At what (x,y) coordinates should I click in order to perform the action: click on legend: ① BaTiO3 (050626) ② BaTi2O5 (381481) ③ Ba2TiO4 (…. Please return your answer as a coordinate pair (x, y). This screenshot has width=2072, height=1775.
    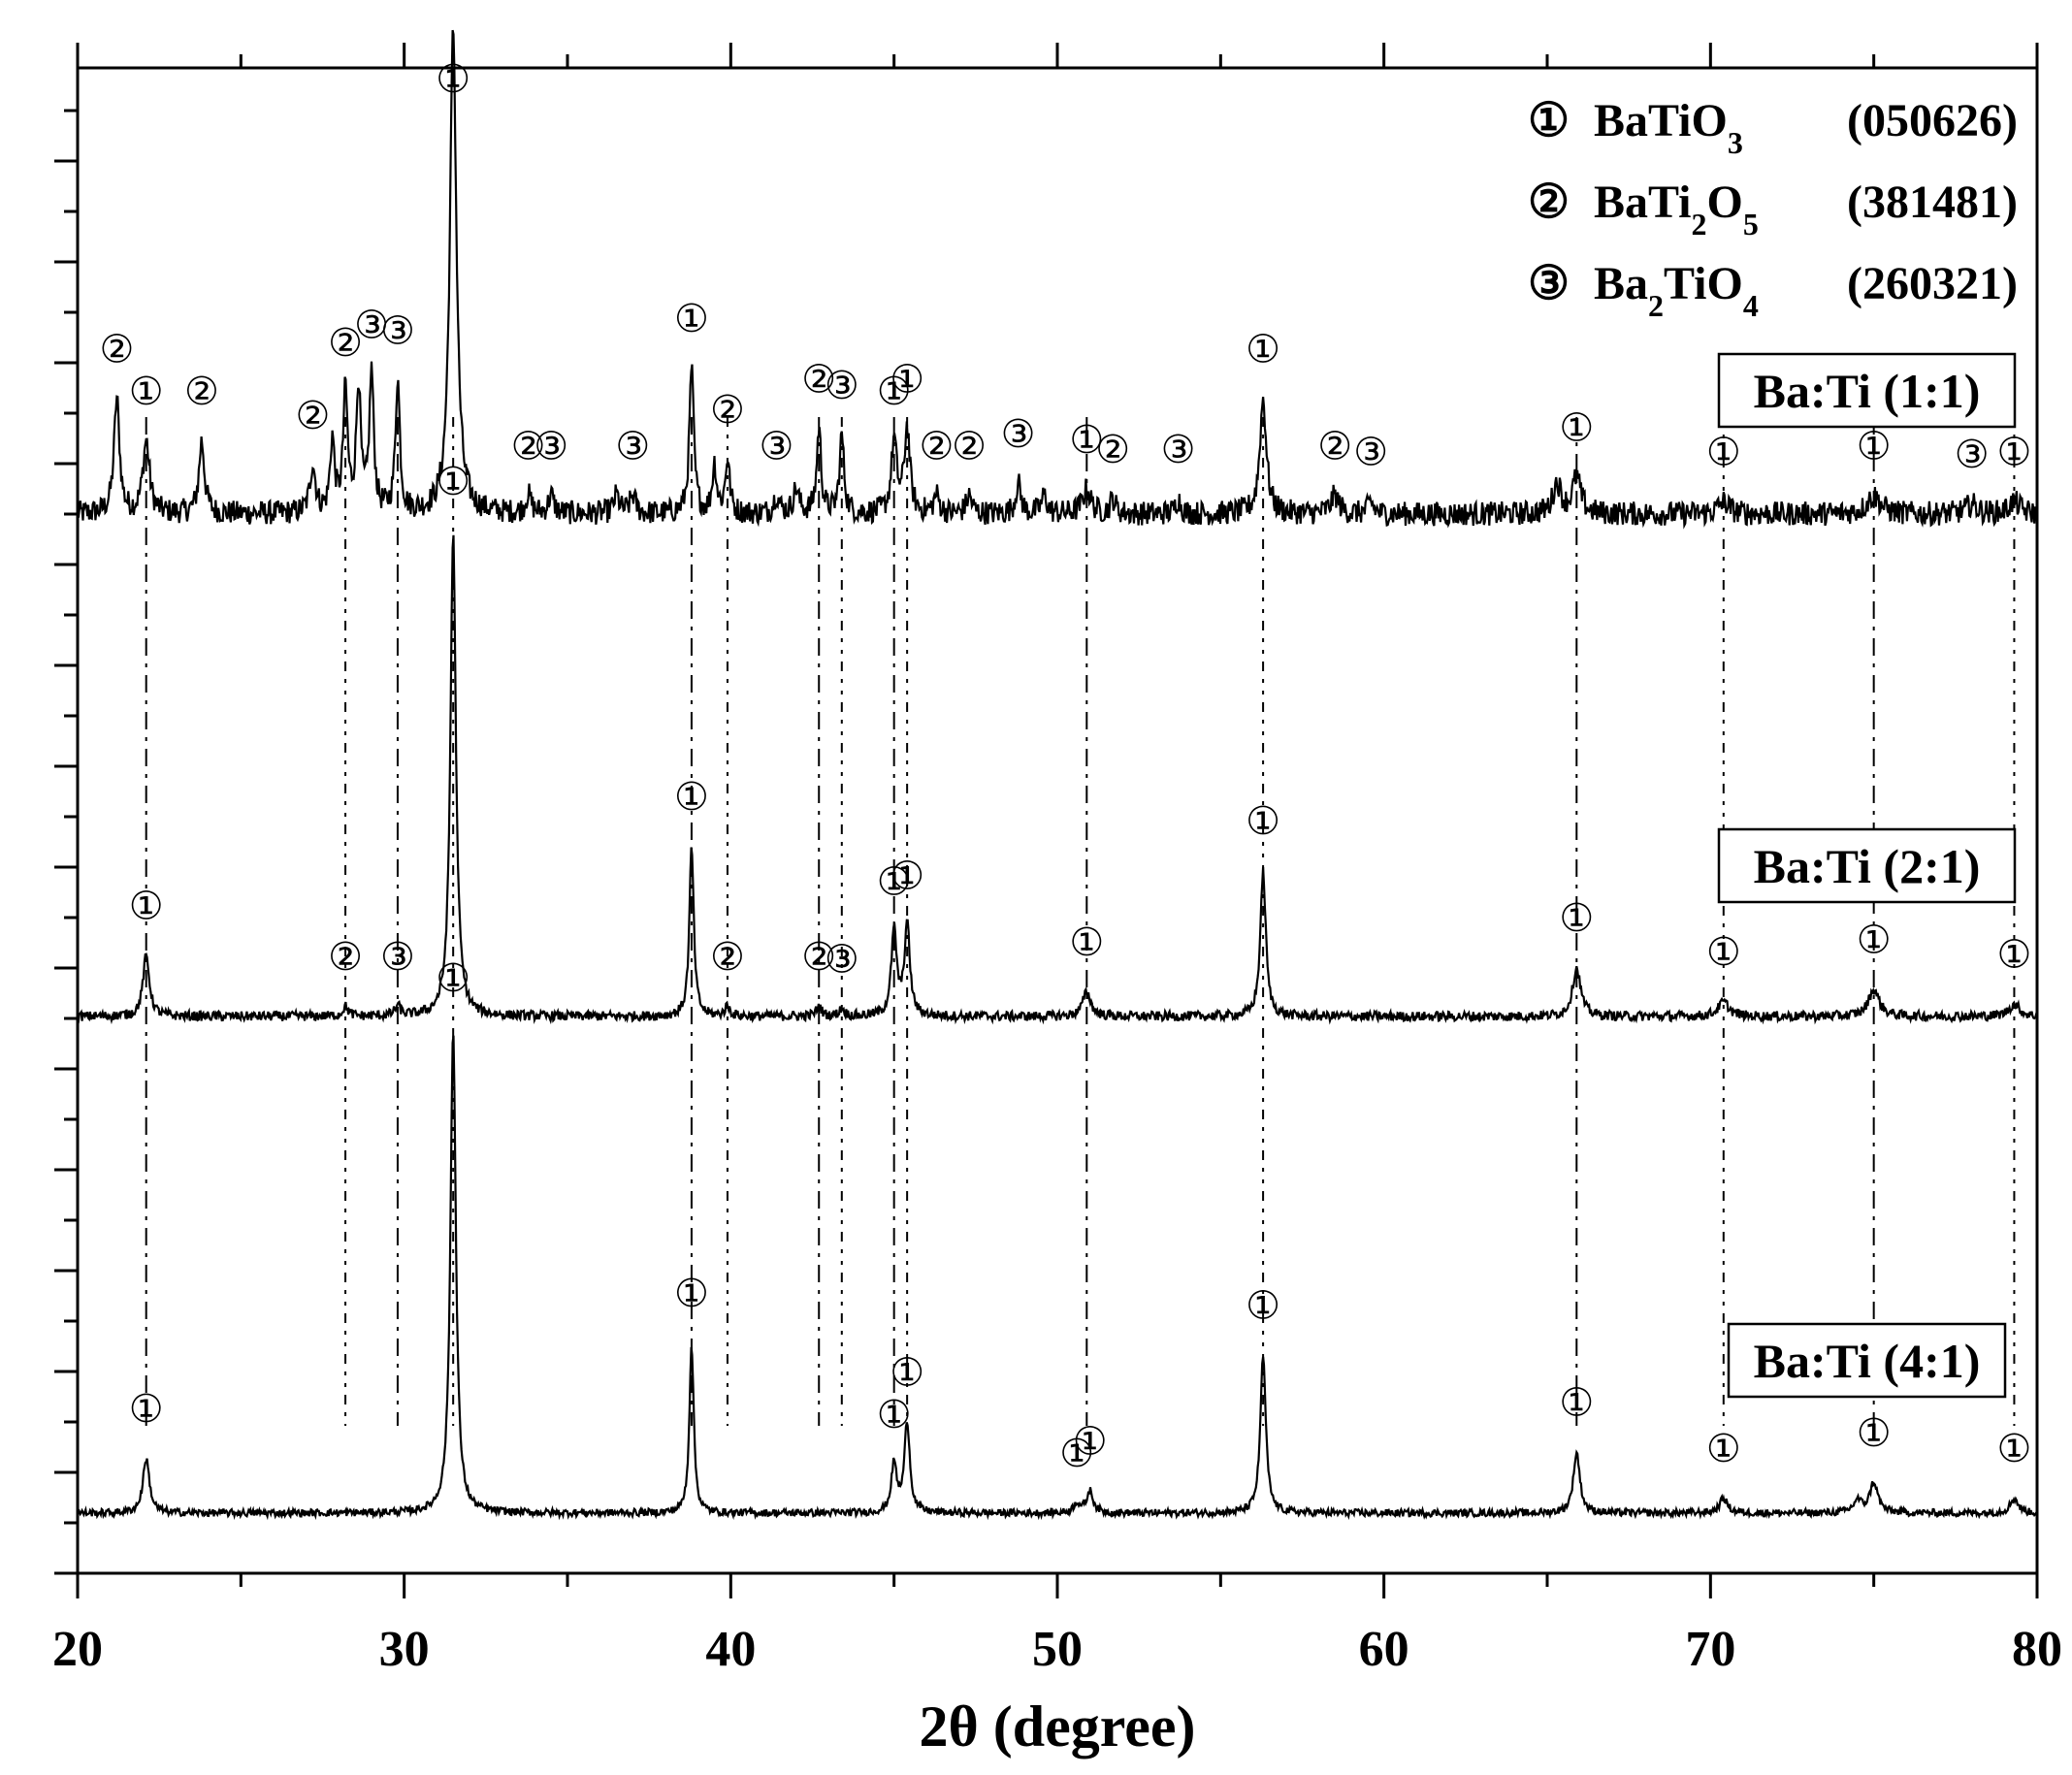
    Looking at the image, I should click on (1773, 209).